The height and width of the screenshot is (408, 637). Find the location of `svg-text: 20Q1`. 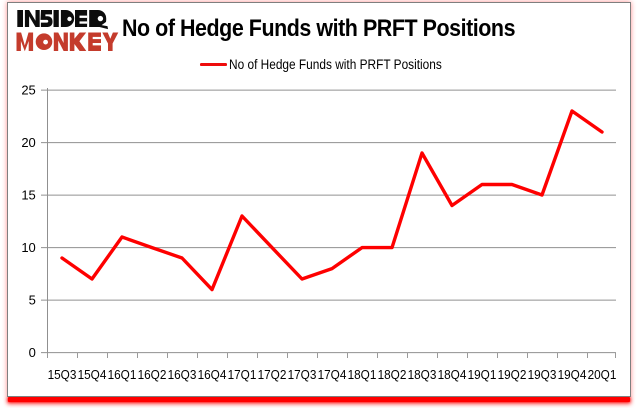

svg-text: 20Q1 is located at coordinates (602, 374).